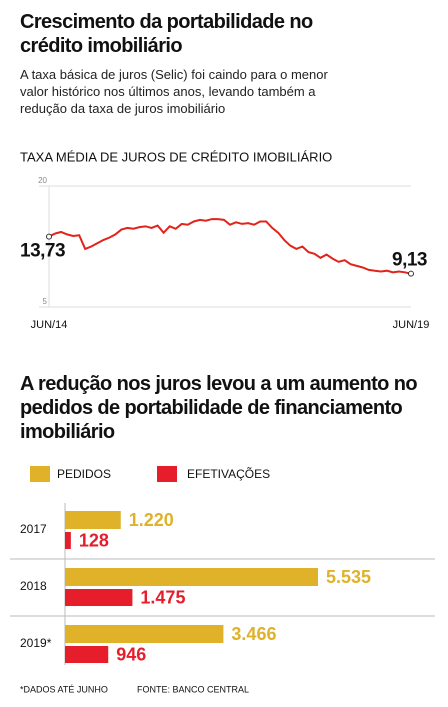 This screenshot has height=707, width=448. Describe the element at coordinates (84, 474) in the screenshot. I see `legend-label: PEDIDOS` at that location.